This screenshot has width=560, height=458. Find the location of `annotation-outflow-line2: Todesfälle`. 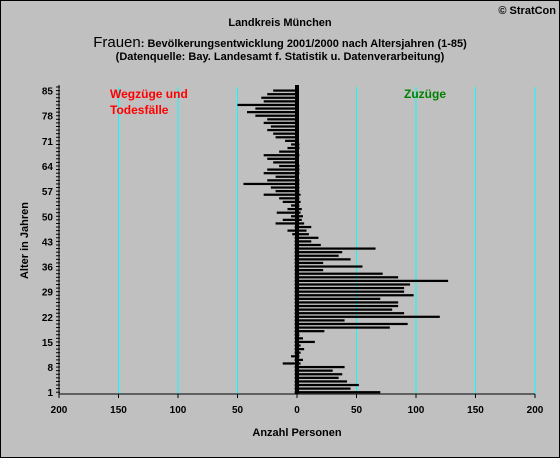

annotation-outflow-line2: Todesfälle is located at coordinates (139, 110).